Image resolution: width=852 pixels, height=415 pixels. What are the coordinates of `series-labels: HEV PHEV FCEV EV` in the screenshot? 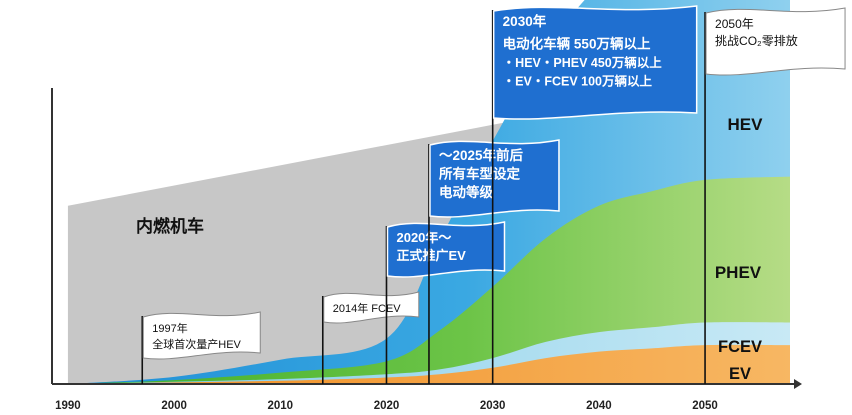 It's located at (739, 249).